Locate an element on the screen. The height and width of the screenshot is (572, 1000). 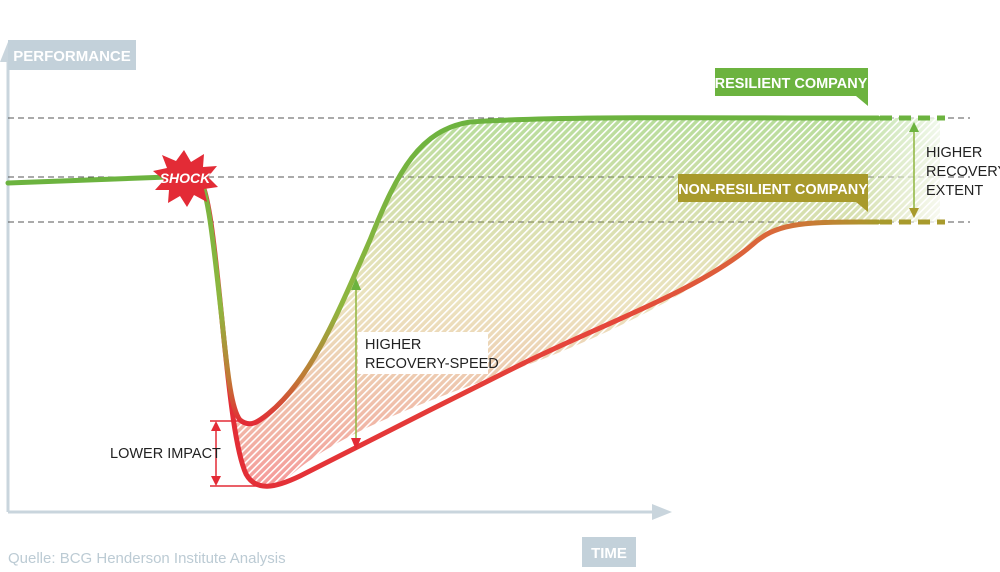
recovery-extent-label-line2: RECOVERY- is located at coordinates (963, 172).